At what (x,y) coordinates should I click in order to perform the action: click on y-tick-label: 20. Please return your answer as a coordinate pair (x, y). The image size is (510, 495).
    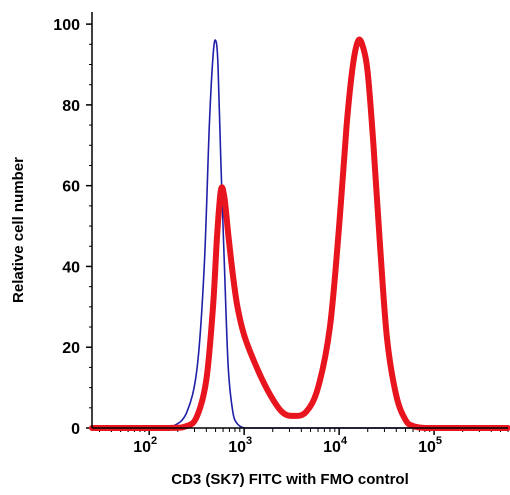
    Looking at the image, I should click on (71, 348).